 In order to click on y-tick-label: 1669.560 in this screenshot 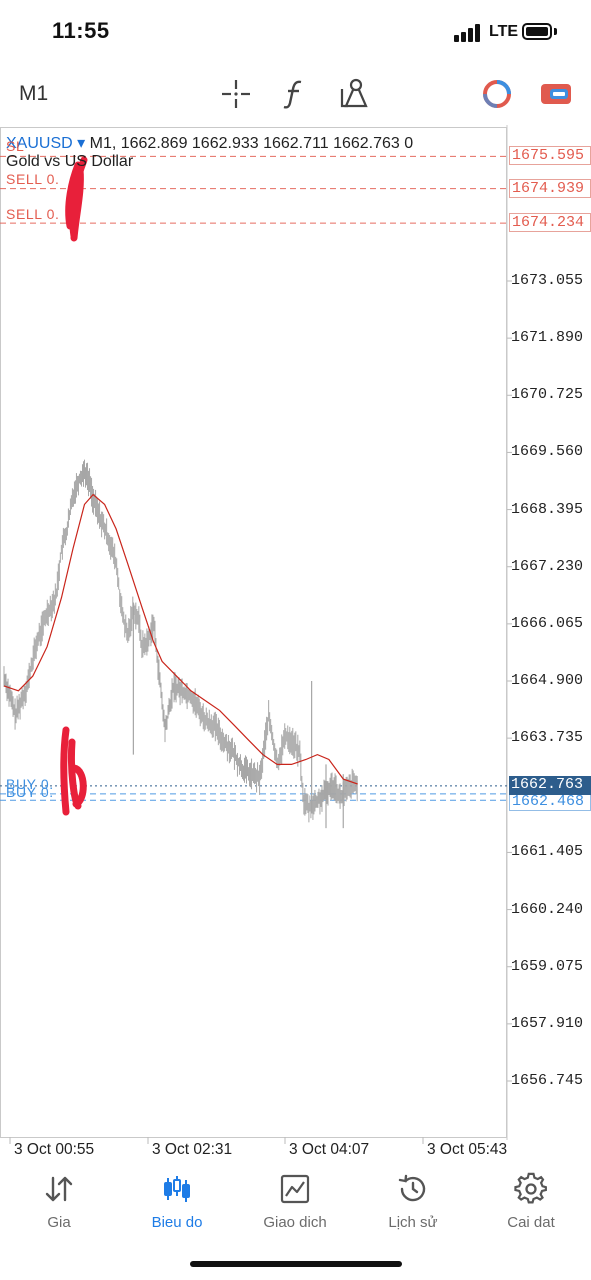, I will do `click(547, 452)`.